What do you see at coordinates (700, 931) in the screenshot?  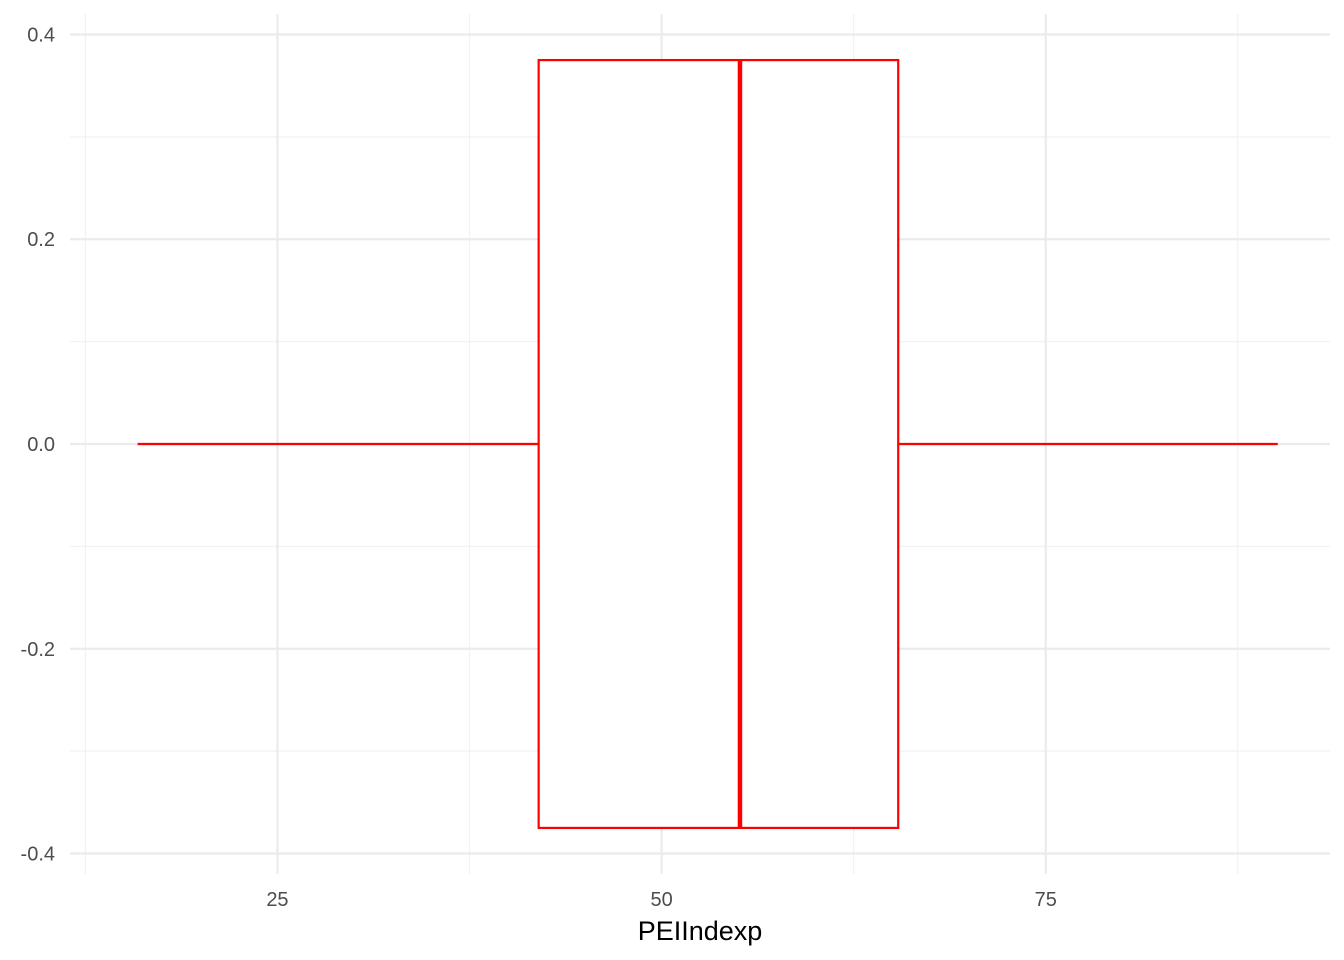 I see `x-axis-title: PEIIndexp` at bounding box center [700, 931].